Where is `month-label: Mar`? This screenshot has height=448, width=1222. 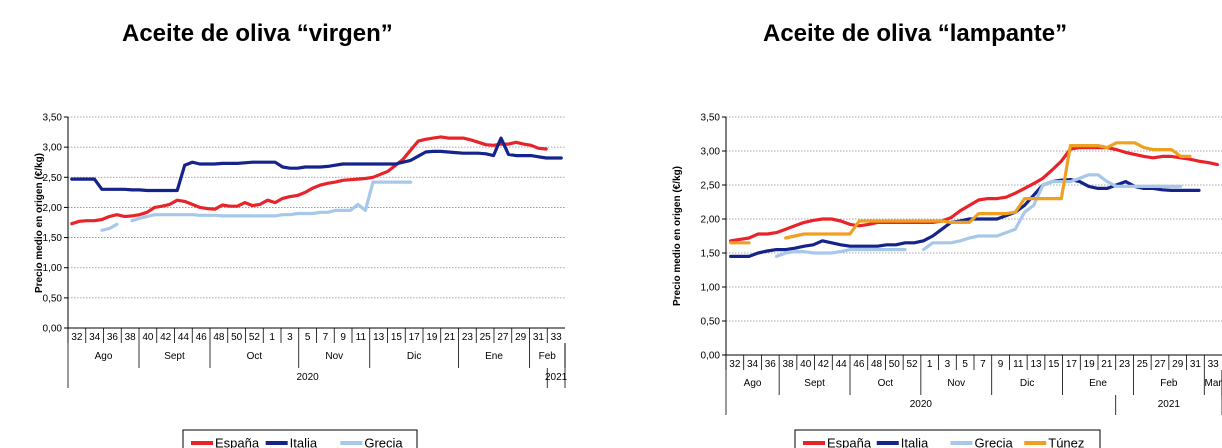
month-label: Mar is located at coordinates (1213, 383).